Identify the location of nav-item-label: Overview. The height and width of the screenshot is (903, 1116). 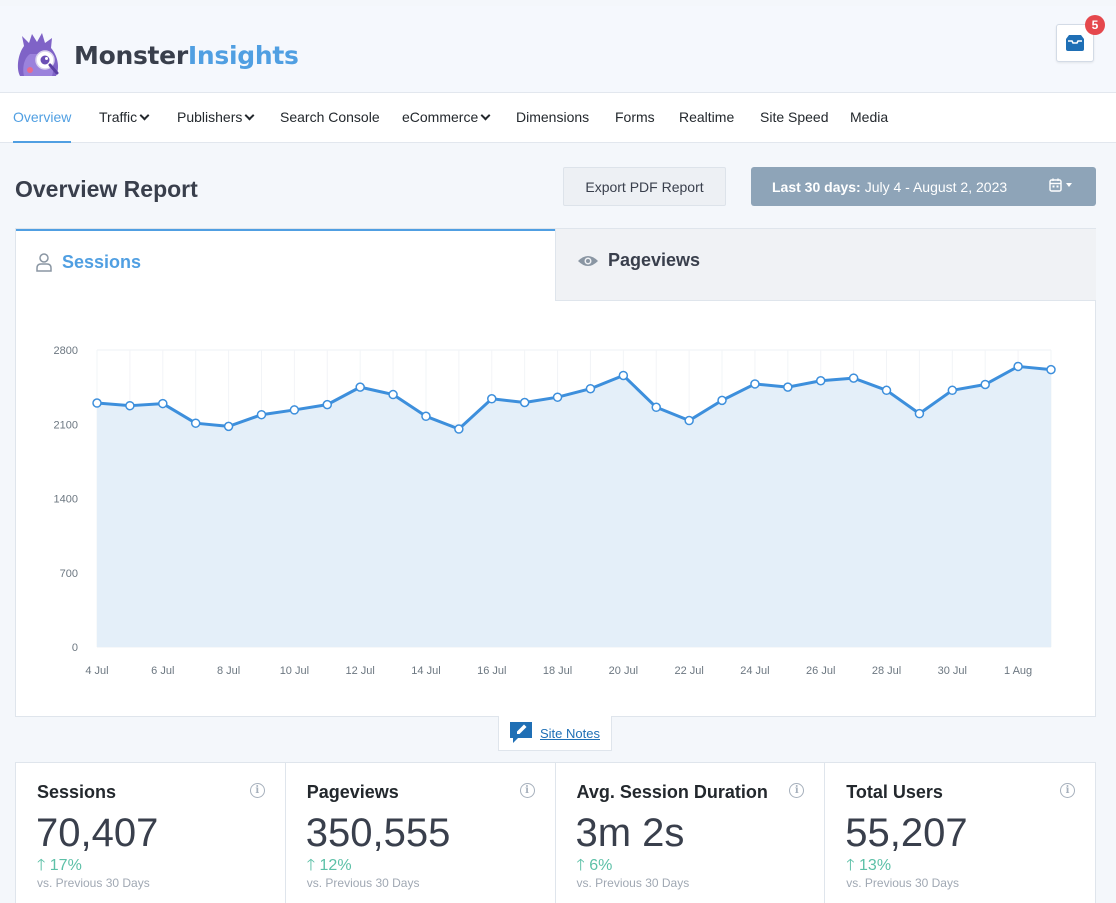
(42, 117).